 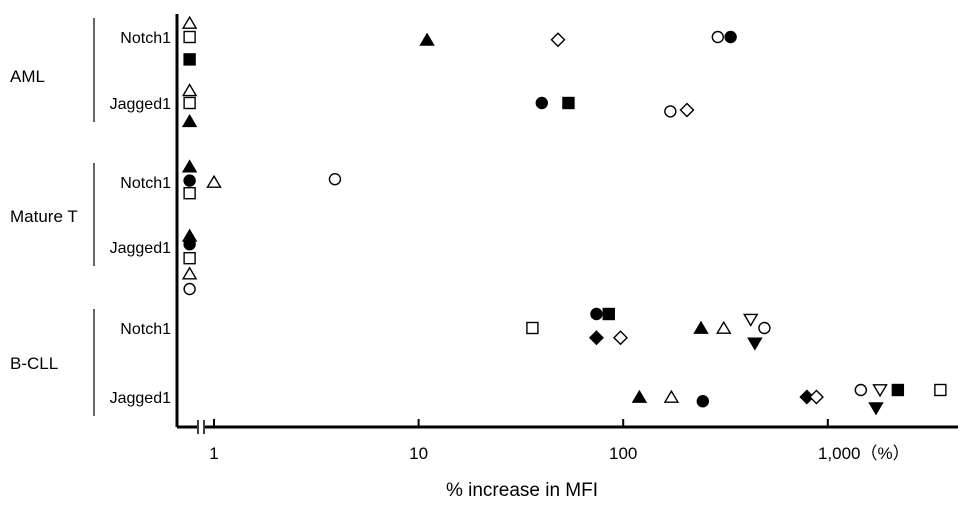 I want to click on point-b-cll-notch1-1-square-open, so click(x=532, y=328).